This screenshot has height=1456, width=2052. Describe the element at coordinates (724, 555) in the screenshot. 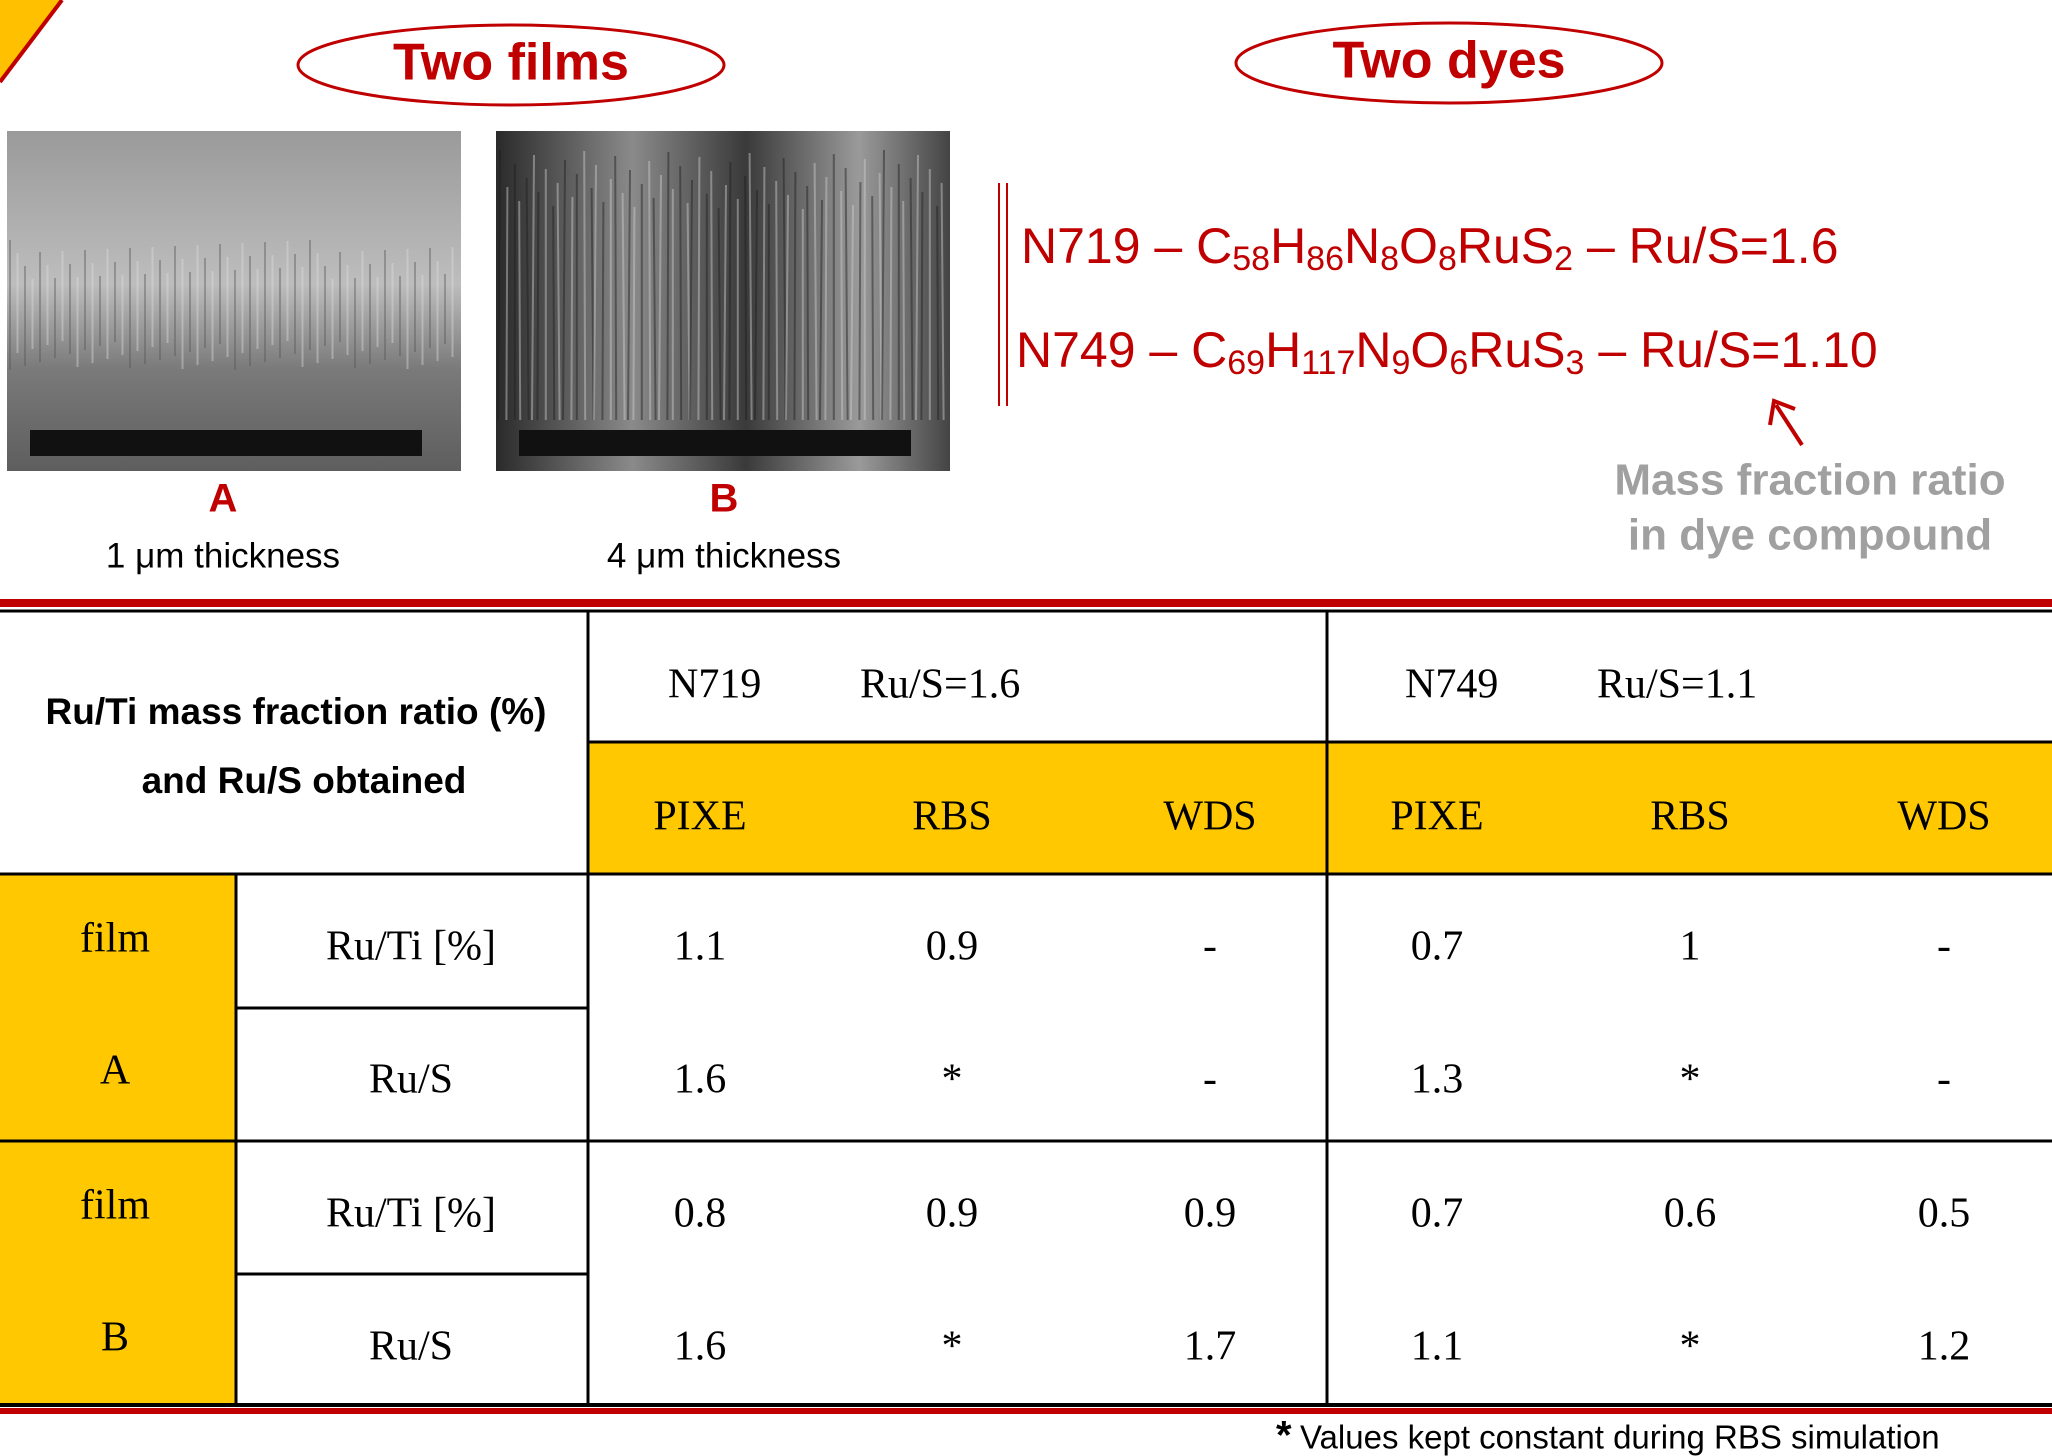

I see `film-caption: 4 μm thickness` at that location.